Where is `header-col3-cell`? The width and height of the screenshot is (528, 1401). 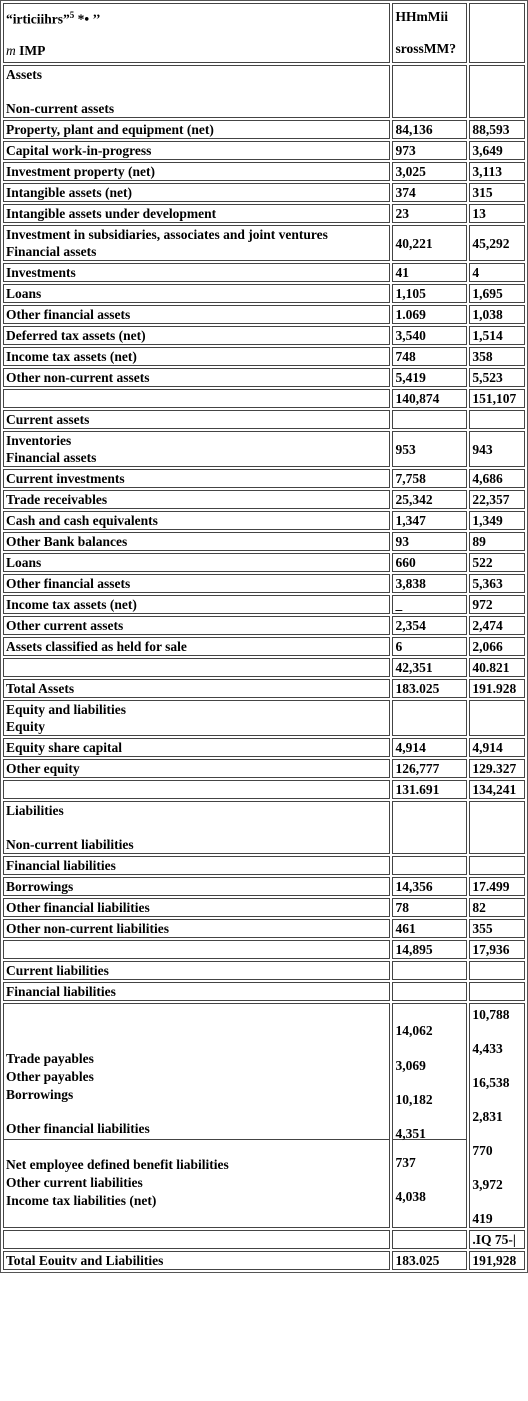 header-col3-cell is located at coordinates (497, 33).